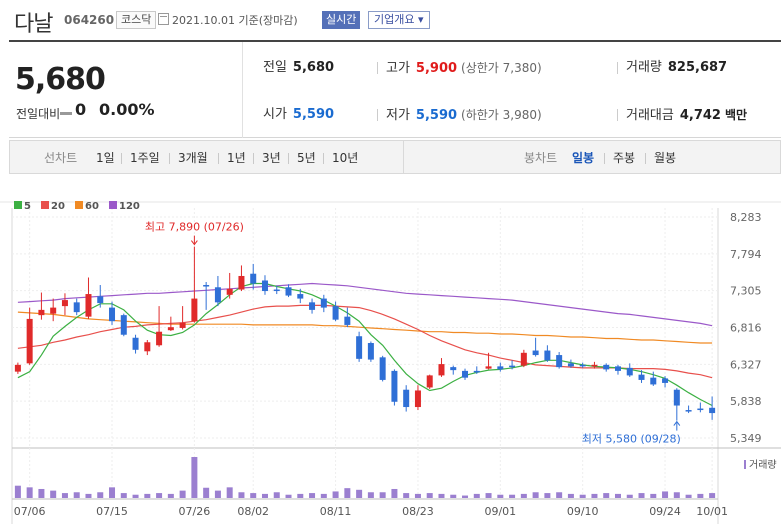 This screenshot has height=524, width=781. What do you see at coordinates (746, 254) in the screenshot?
I see `y-tick-label: 7,794` at bounding box center [746, 254].